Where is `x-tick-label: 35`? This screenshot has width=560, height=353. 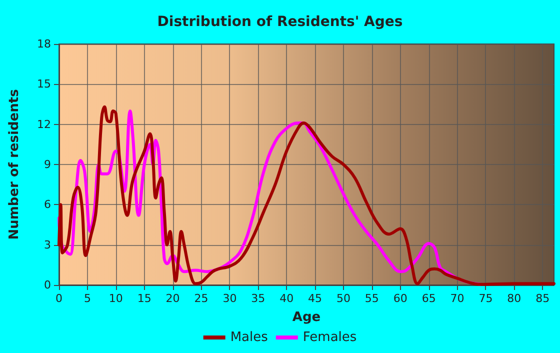 x-tick-label: 35 is located at coordinates (258, 298).